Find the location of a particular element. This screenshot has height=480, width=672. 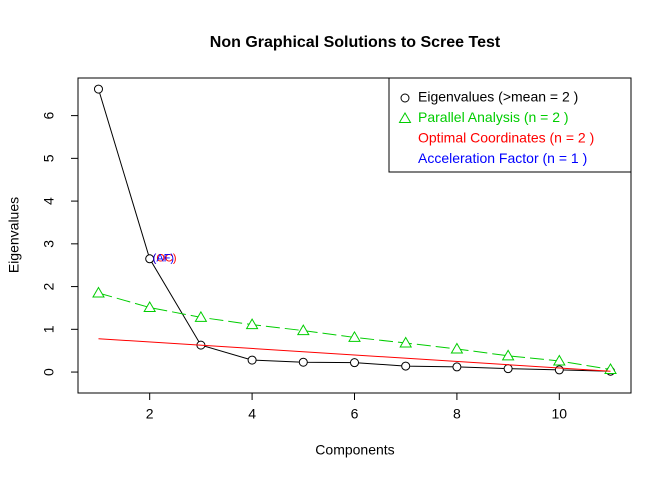

legend-box is located at coordinates (510, 125).